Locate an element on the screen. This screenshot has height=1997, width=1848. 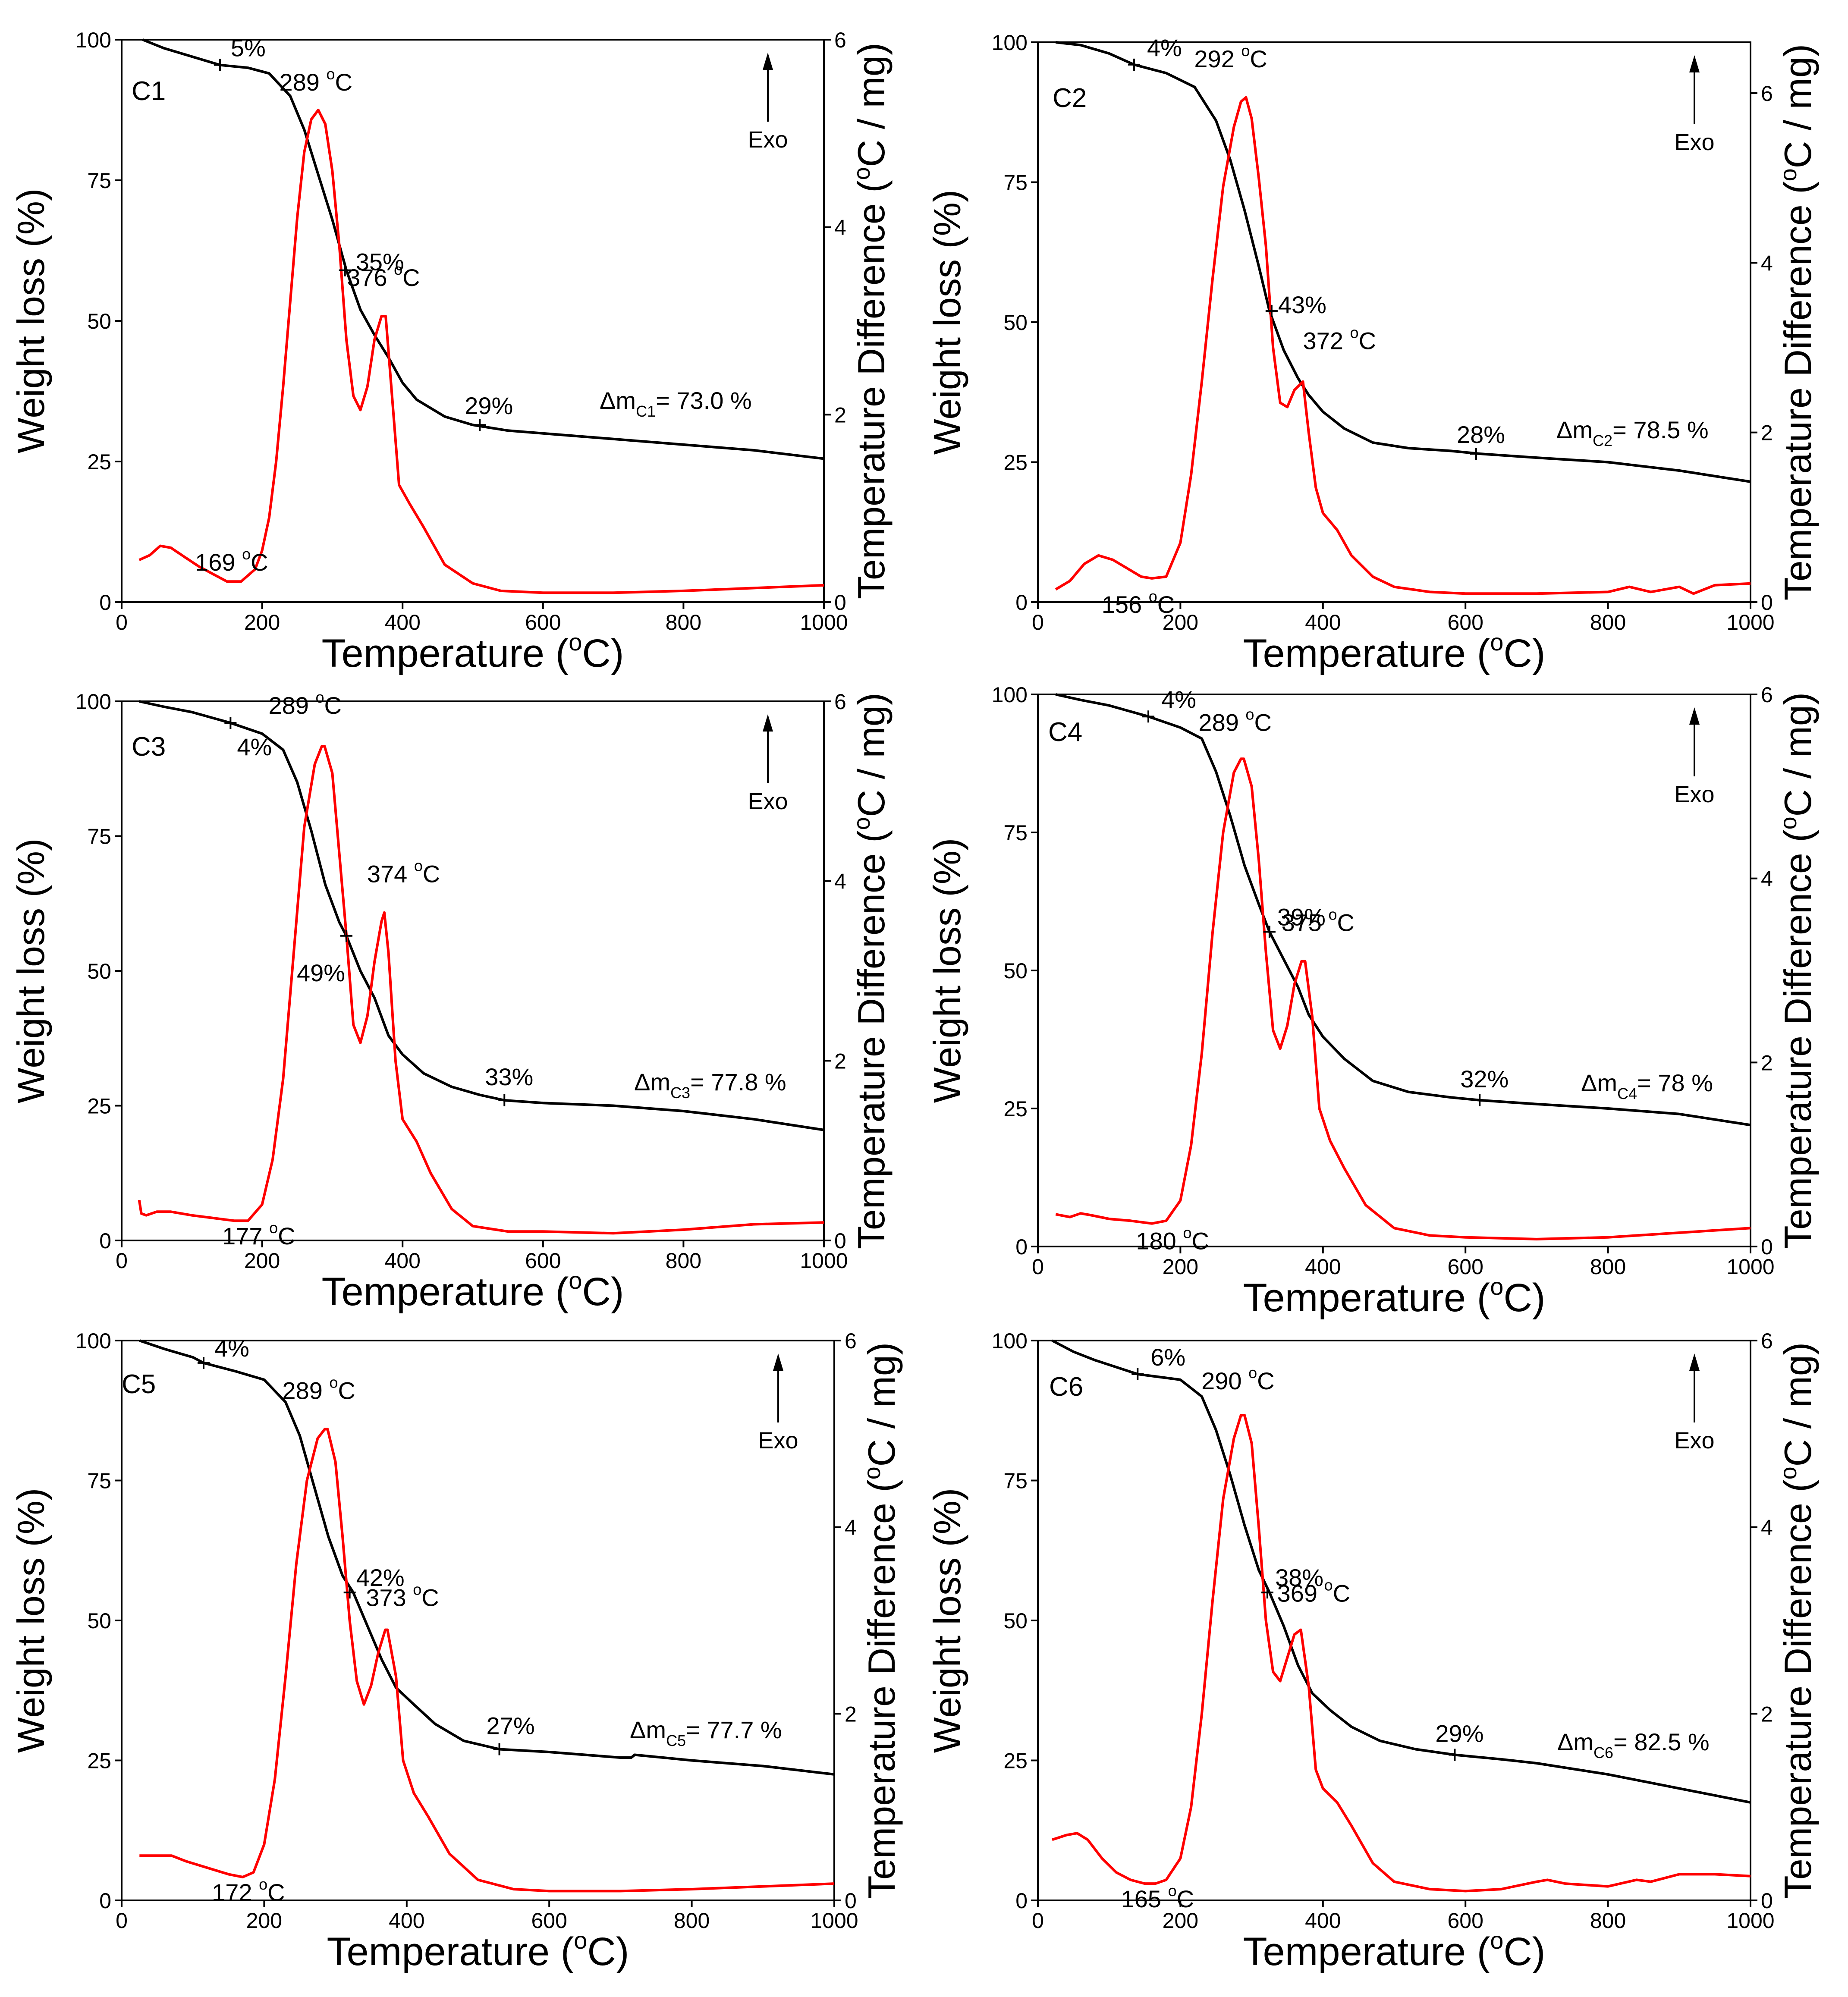
peak-temperature-annotation: 292 oC is located at coordinates (1231, 57).